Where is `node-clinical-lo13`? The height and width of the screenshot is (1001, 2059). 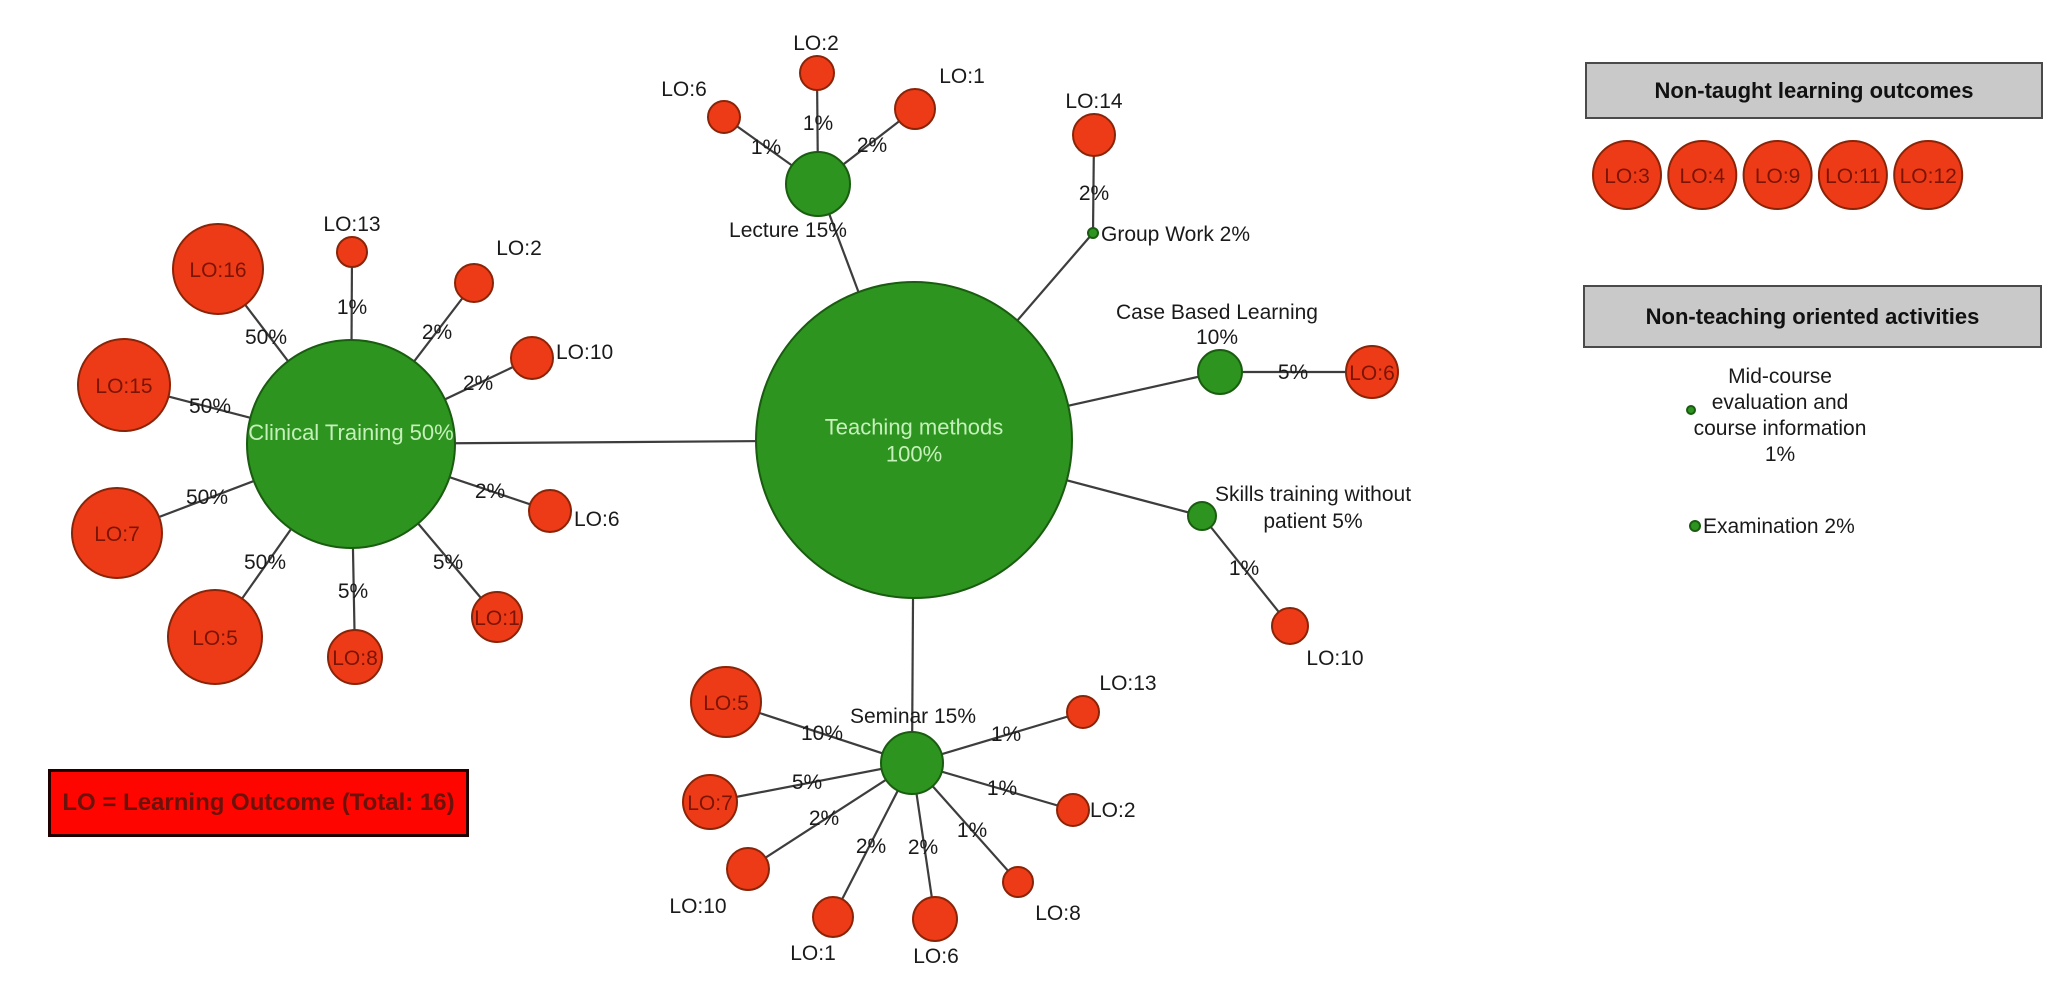
node-clinical-lo13 is located at coordinates (352, 252).